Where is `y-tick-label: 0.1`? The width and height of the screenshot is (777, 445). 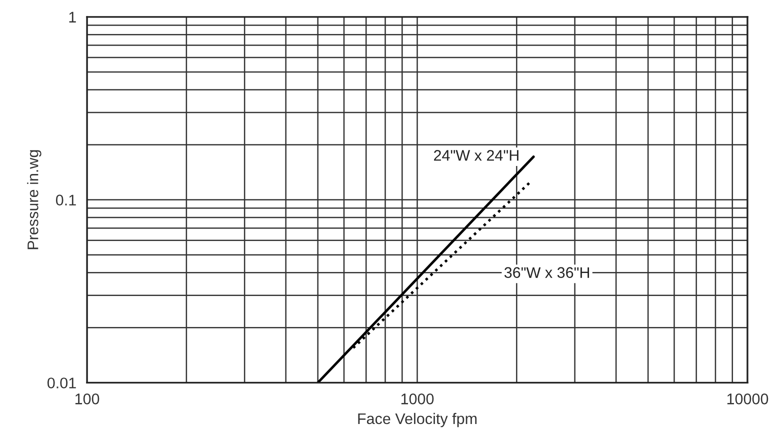
y-tick-label: 0.1 is located at coordinates (66, 200).